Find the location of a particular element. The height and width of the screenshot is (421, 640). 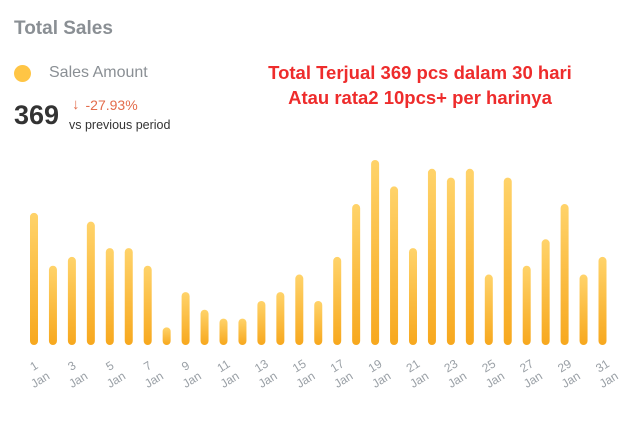

chart-title: Total Sales is located at coordinates (63, 28).